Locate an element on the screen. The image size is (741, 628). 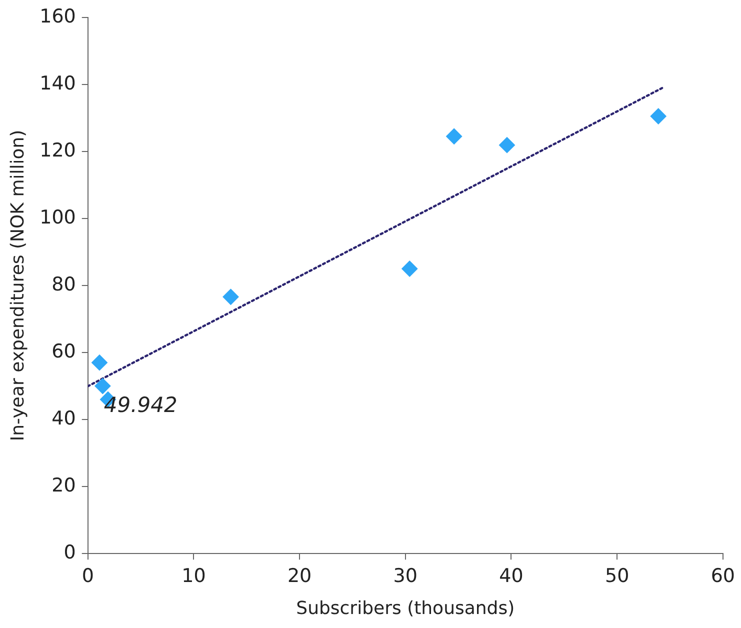
y-tick-label: 0 is located at coordinates (70, 553).